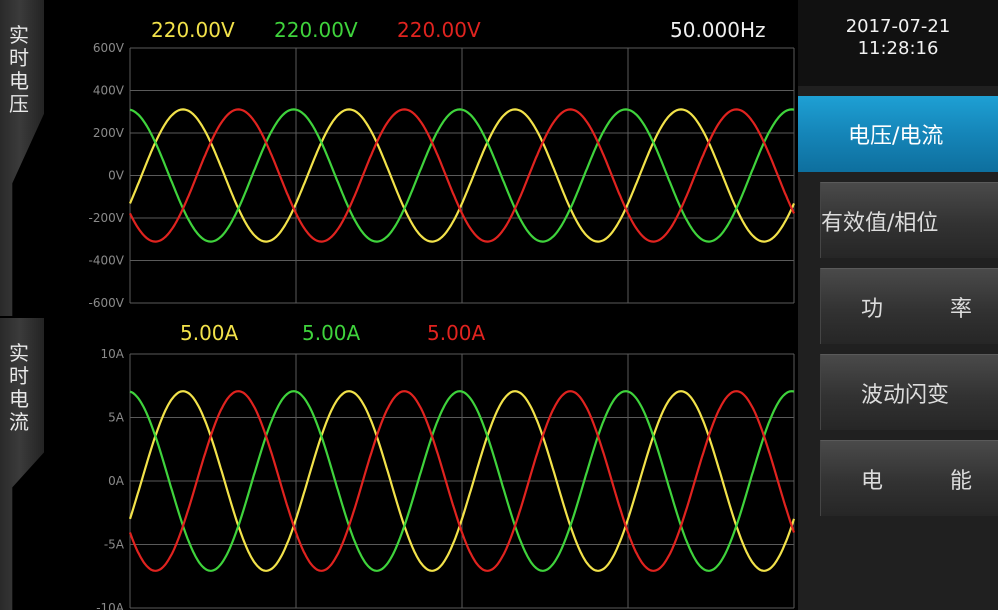 The image size is (998, 610). What do you see at coordinates (439, 30) in the screenshot?
I see `voltage-readout-red: 220.00V` at bounding box center [439, 30].